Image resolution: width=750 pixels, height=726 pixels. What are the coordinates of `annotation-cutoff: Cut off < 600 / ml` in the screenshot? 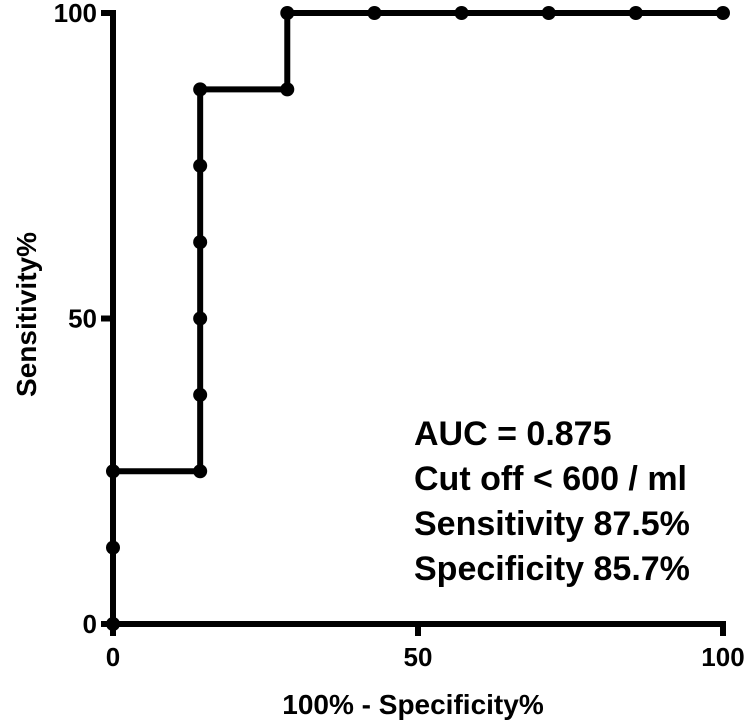 It's located at (550, 479).